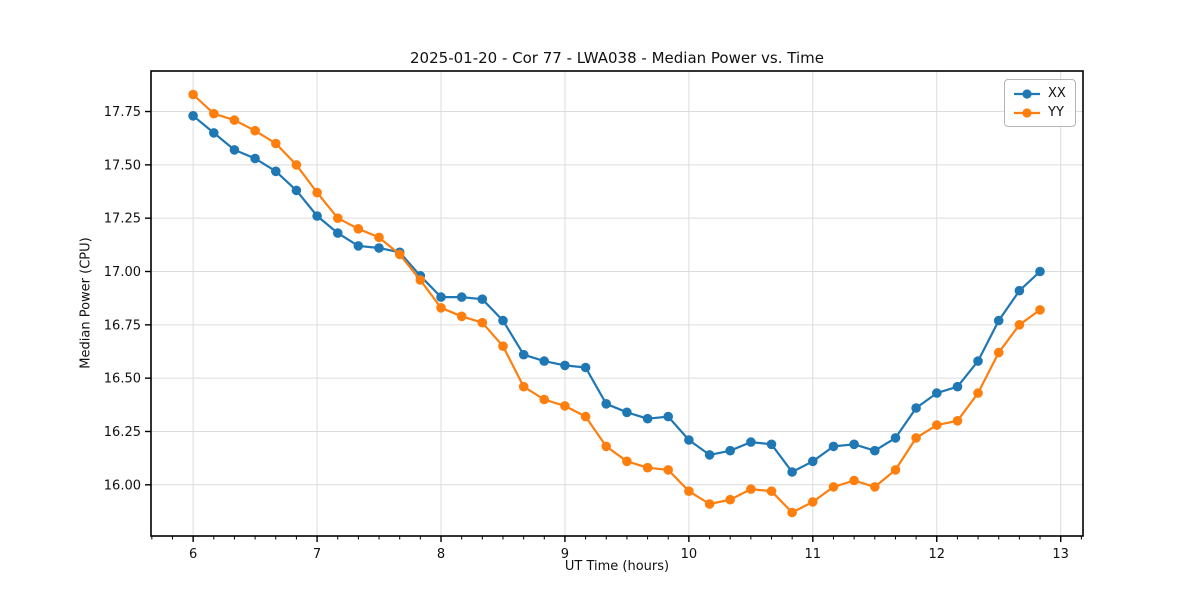 Image resolution: width=1200 pixels, height=600 pixels. I want to click on x-tick-label: 6, so click(193, 554).